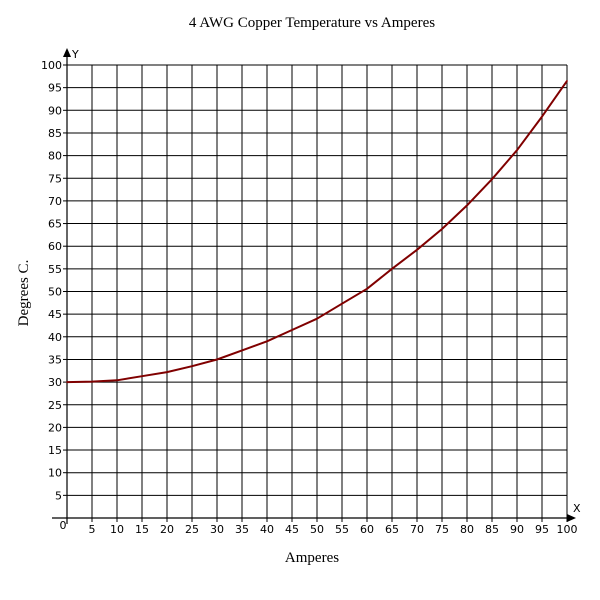  I want to click on y-axis-arrow-icon, so click(67, 52).